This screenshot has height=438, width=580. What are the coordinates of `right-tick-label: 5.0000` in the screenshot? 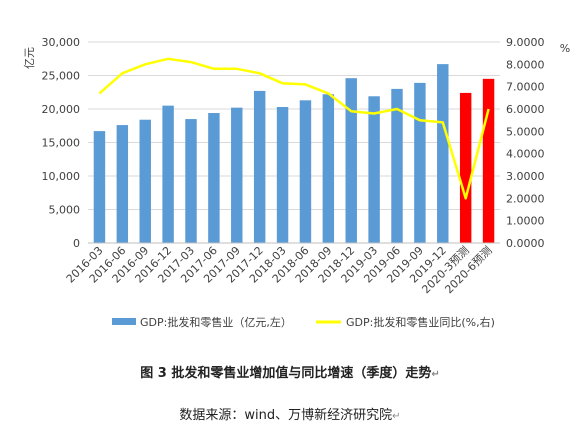 It's located at (525, 131).